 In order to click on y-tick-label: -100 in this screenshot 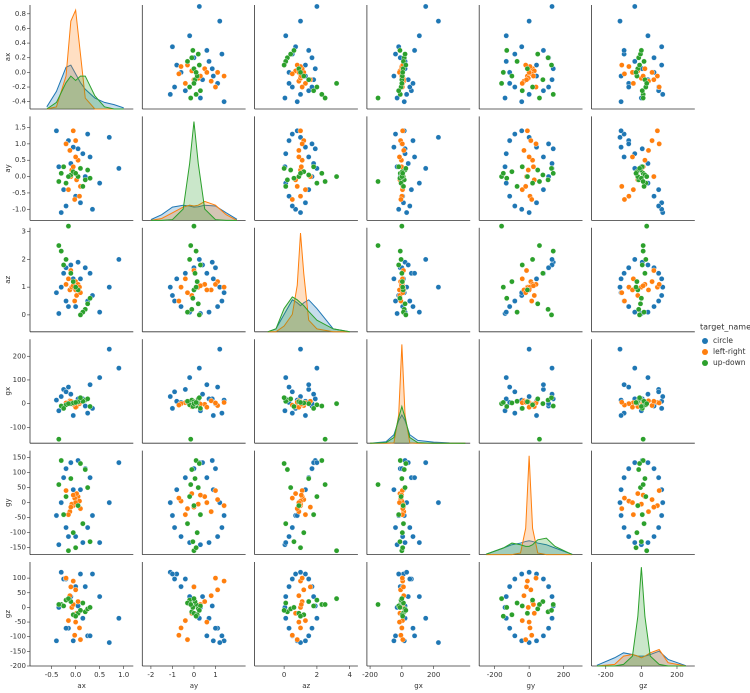, I will do `click(18, 427)`.